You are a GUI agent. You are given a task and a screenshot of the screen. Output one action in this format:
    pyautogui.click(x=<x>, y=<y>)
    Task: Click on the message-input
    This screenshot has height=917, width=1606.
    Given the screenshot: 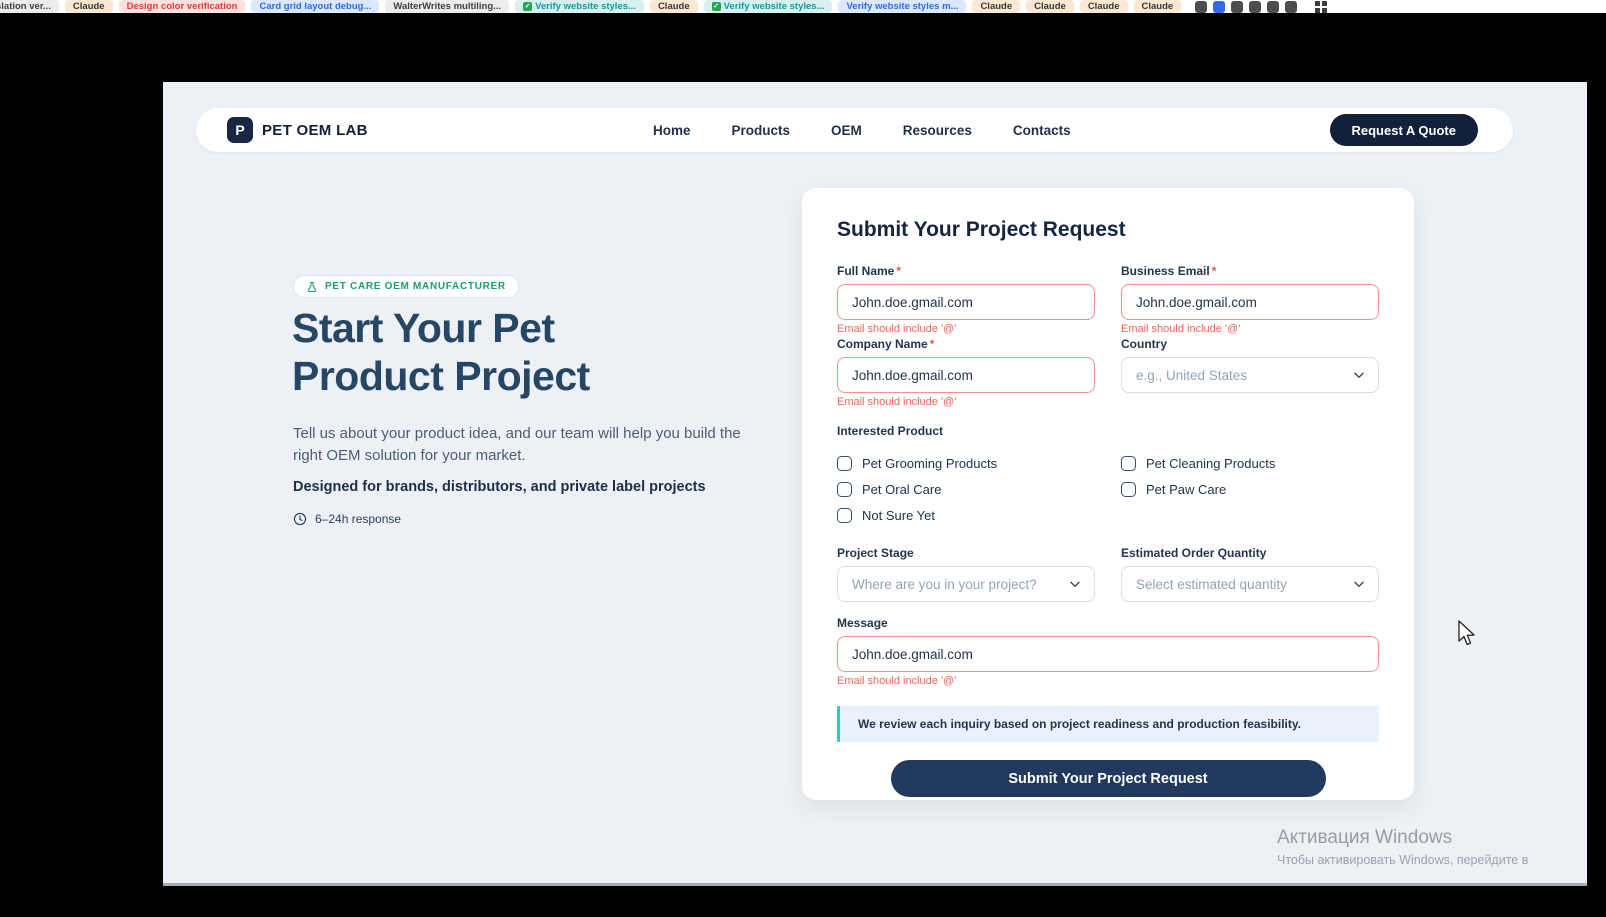 What is the action you would take?
    pyautogui.click(x=1108, y=654)
    